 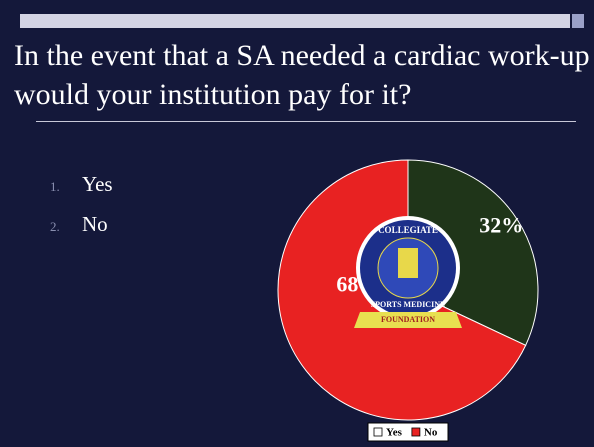 I want to click on top-square, so click(x=578, y=21).